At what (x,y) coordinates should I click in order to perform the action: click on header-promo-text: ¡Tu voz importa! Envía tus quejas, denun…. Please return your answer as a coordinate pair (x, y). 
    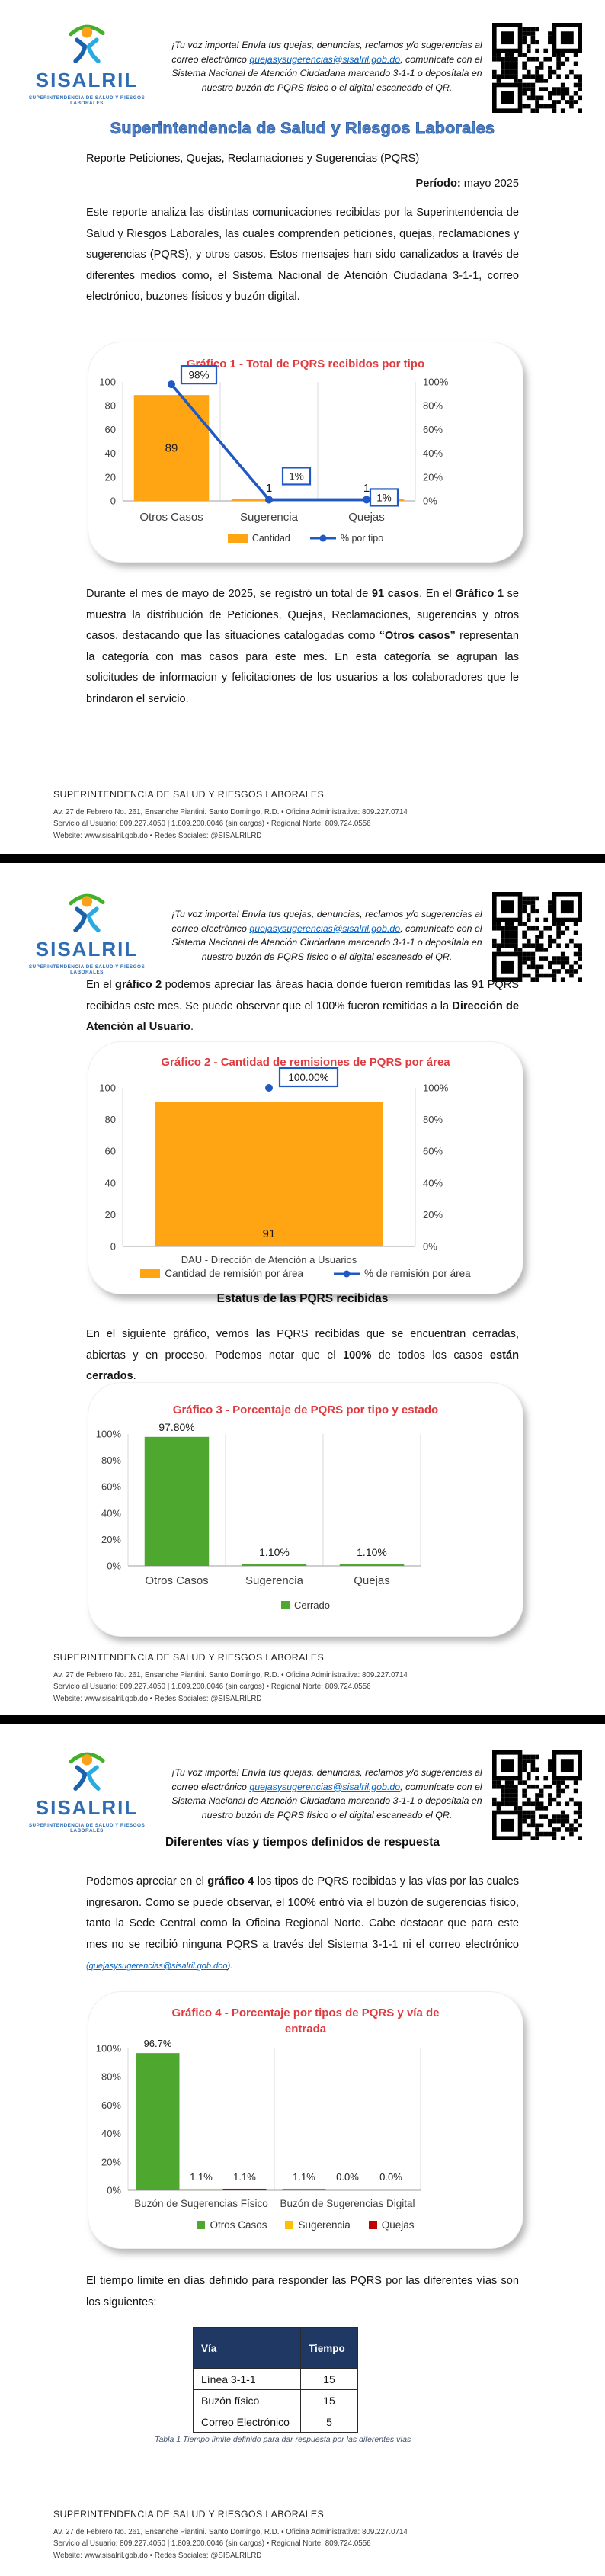
    Looking at the image, I should click on (327, 66).